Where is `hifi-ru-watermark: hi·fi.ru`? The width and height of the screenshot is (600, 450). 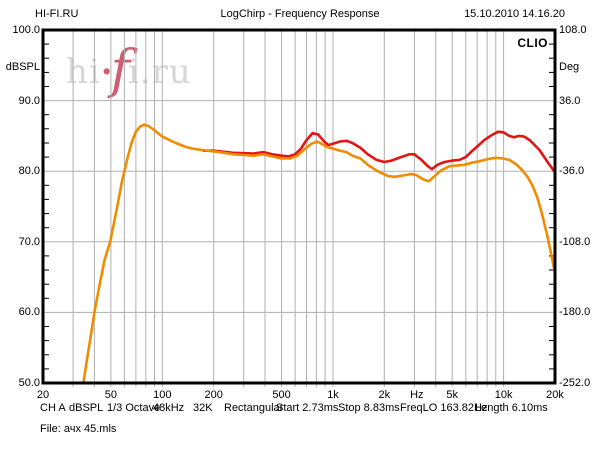
hifi-ru-watermark: hi·fi.ru is located at coordinates (129, 68).